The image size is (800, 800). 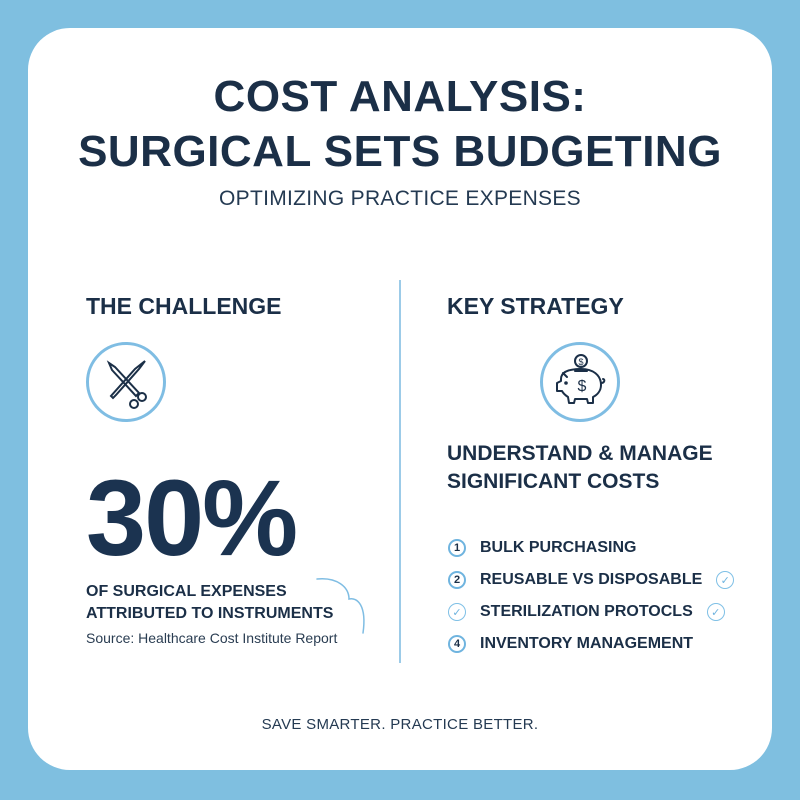 I want to click on number-badge: 1, so click(x=457, y=548).